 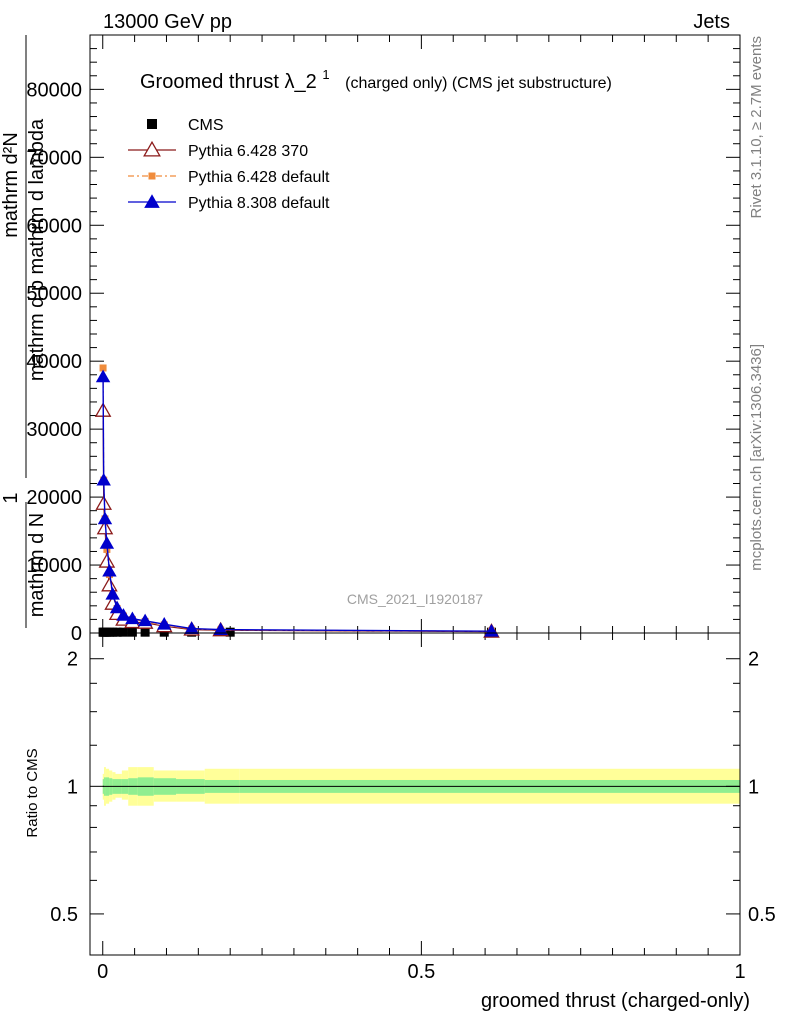 What do you see at coordinates (325, 74) in the screenshot?
I see `title-sup: 1` at bounding box center [325, 74].